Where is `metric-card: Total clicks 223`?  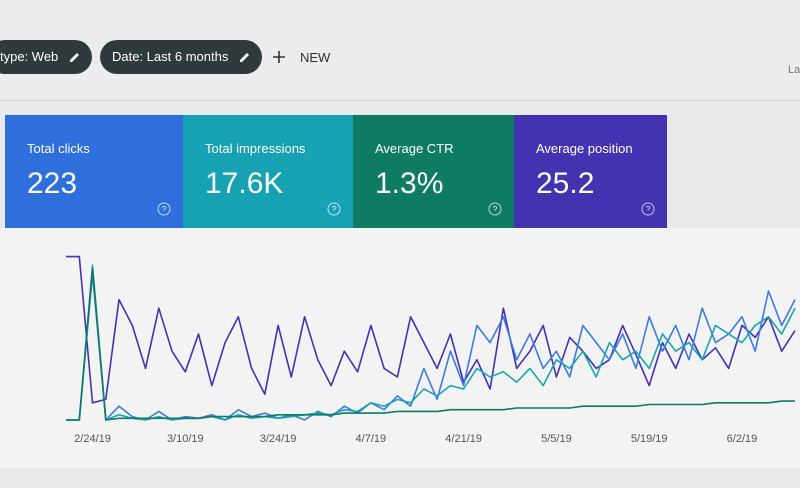
metric-card: Total clicks 223 is located at coordinates (94, 171).